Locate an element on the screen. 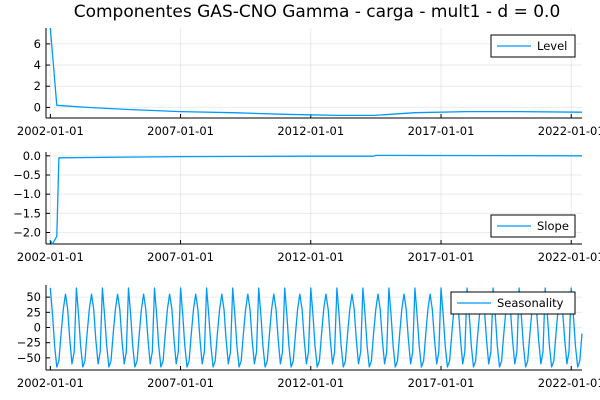 The image size is (600, 400). y-tick-label: 4 is located at coordinates (37, 65).